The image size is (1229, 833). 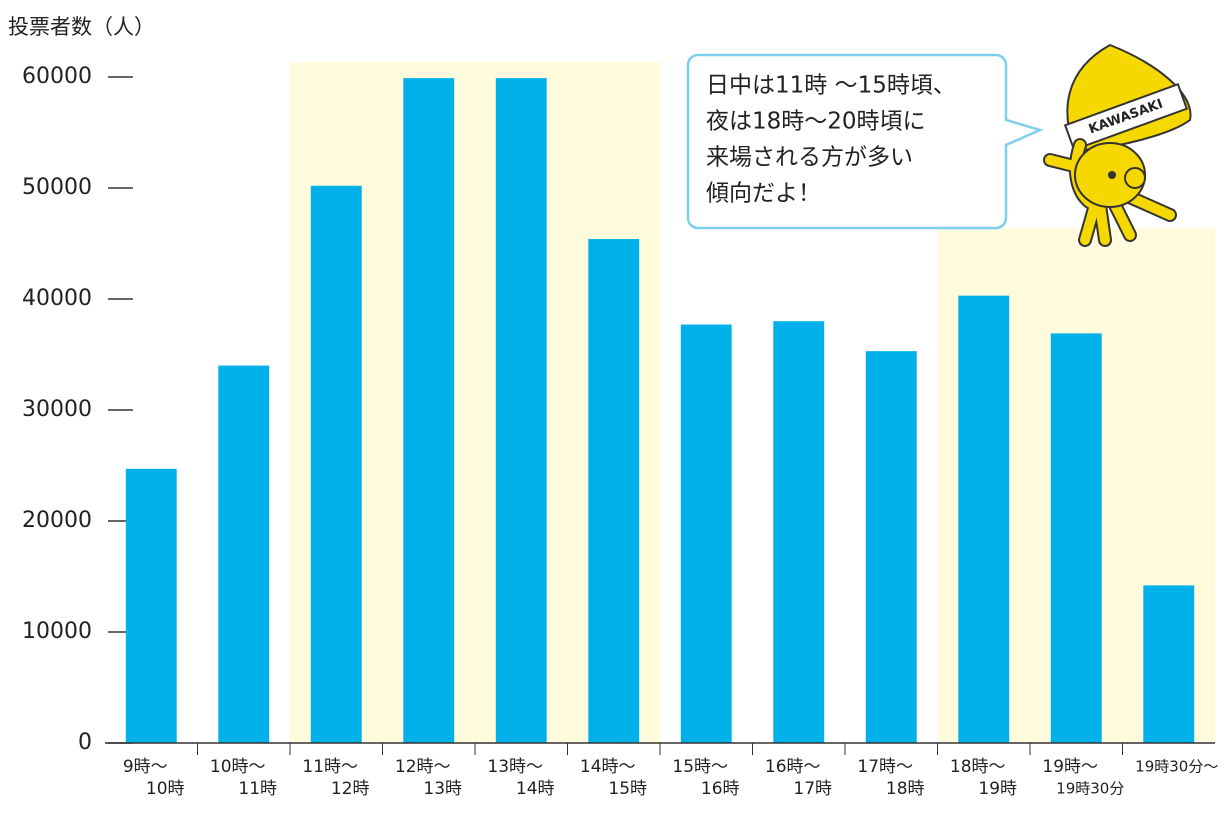 I want to click on x-tick-label: 11時, so click(x=257, y=789).